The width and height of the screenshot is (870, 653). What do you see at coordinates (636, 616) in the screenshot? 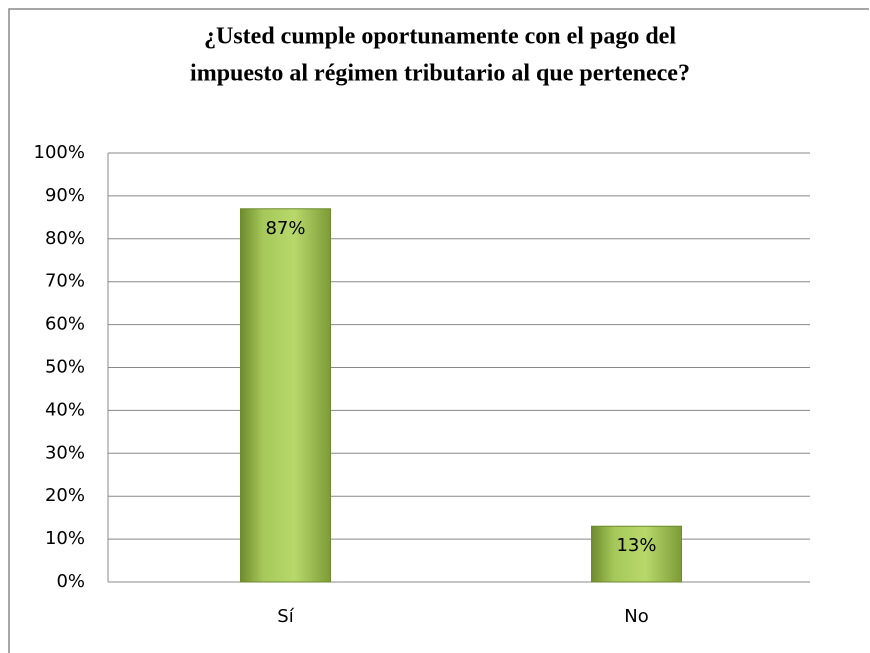
I see `x-tick-label: No` at bounding box center [636, 616].